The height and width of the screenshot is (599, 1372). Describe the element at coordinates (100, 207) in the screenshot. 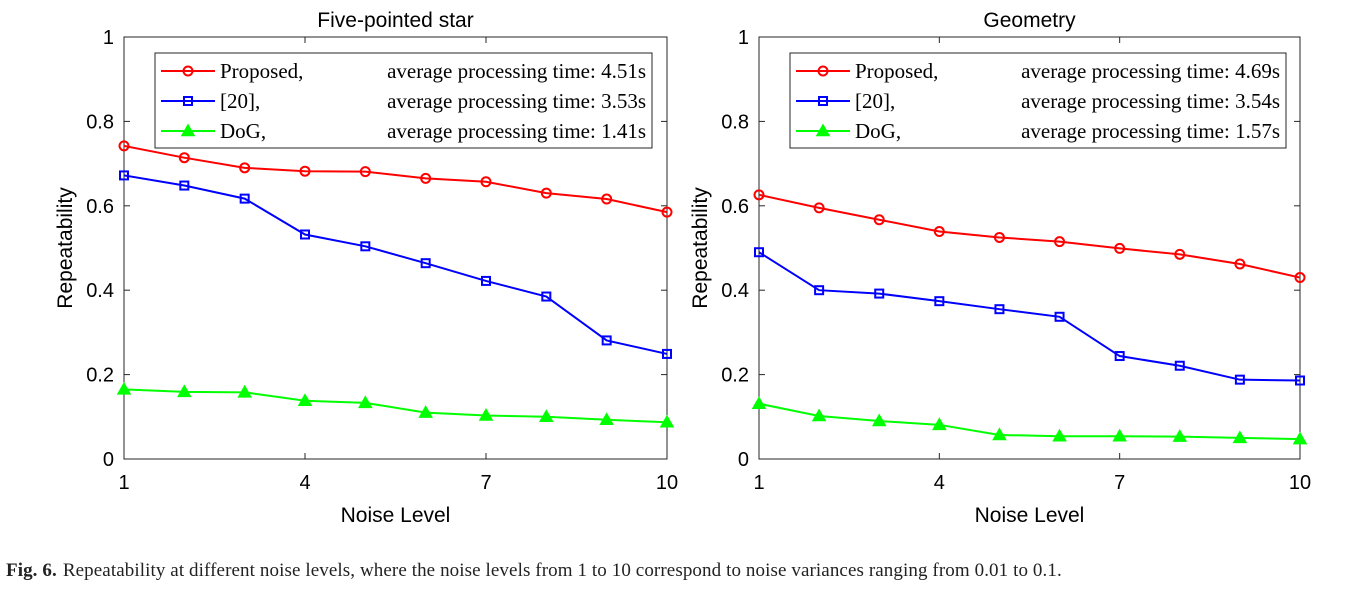

I see `y-tick-label: 0.6` at that location.